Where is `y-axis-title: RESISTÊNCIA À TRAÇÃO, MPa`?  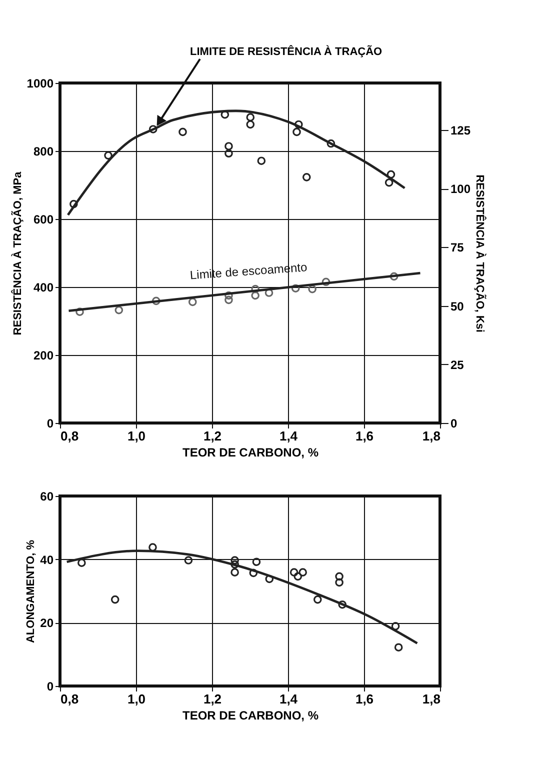
y-axis-title: RESISTÊNCIA À TRAÇÃO, MPa is located at coordinates (17, 253).